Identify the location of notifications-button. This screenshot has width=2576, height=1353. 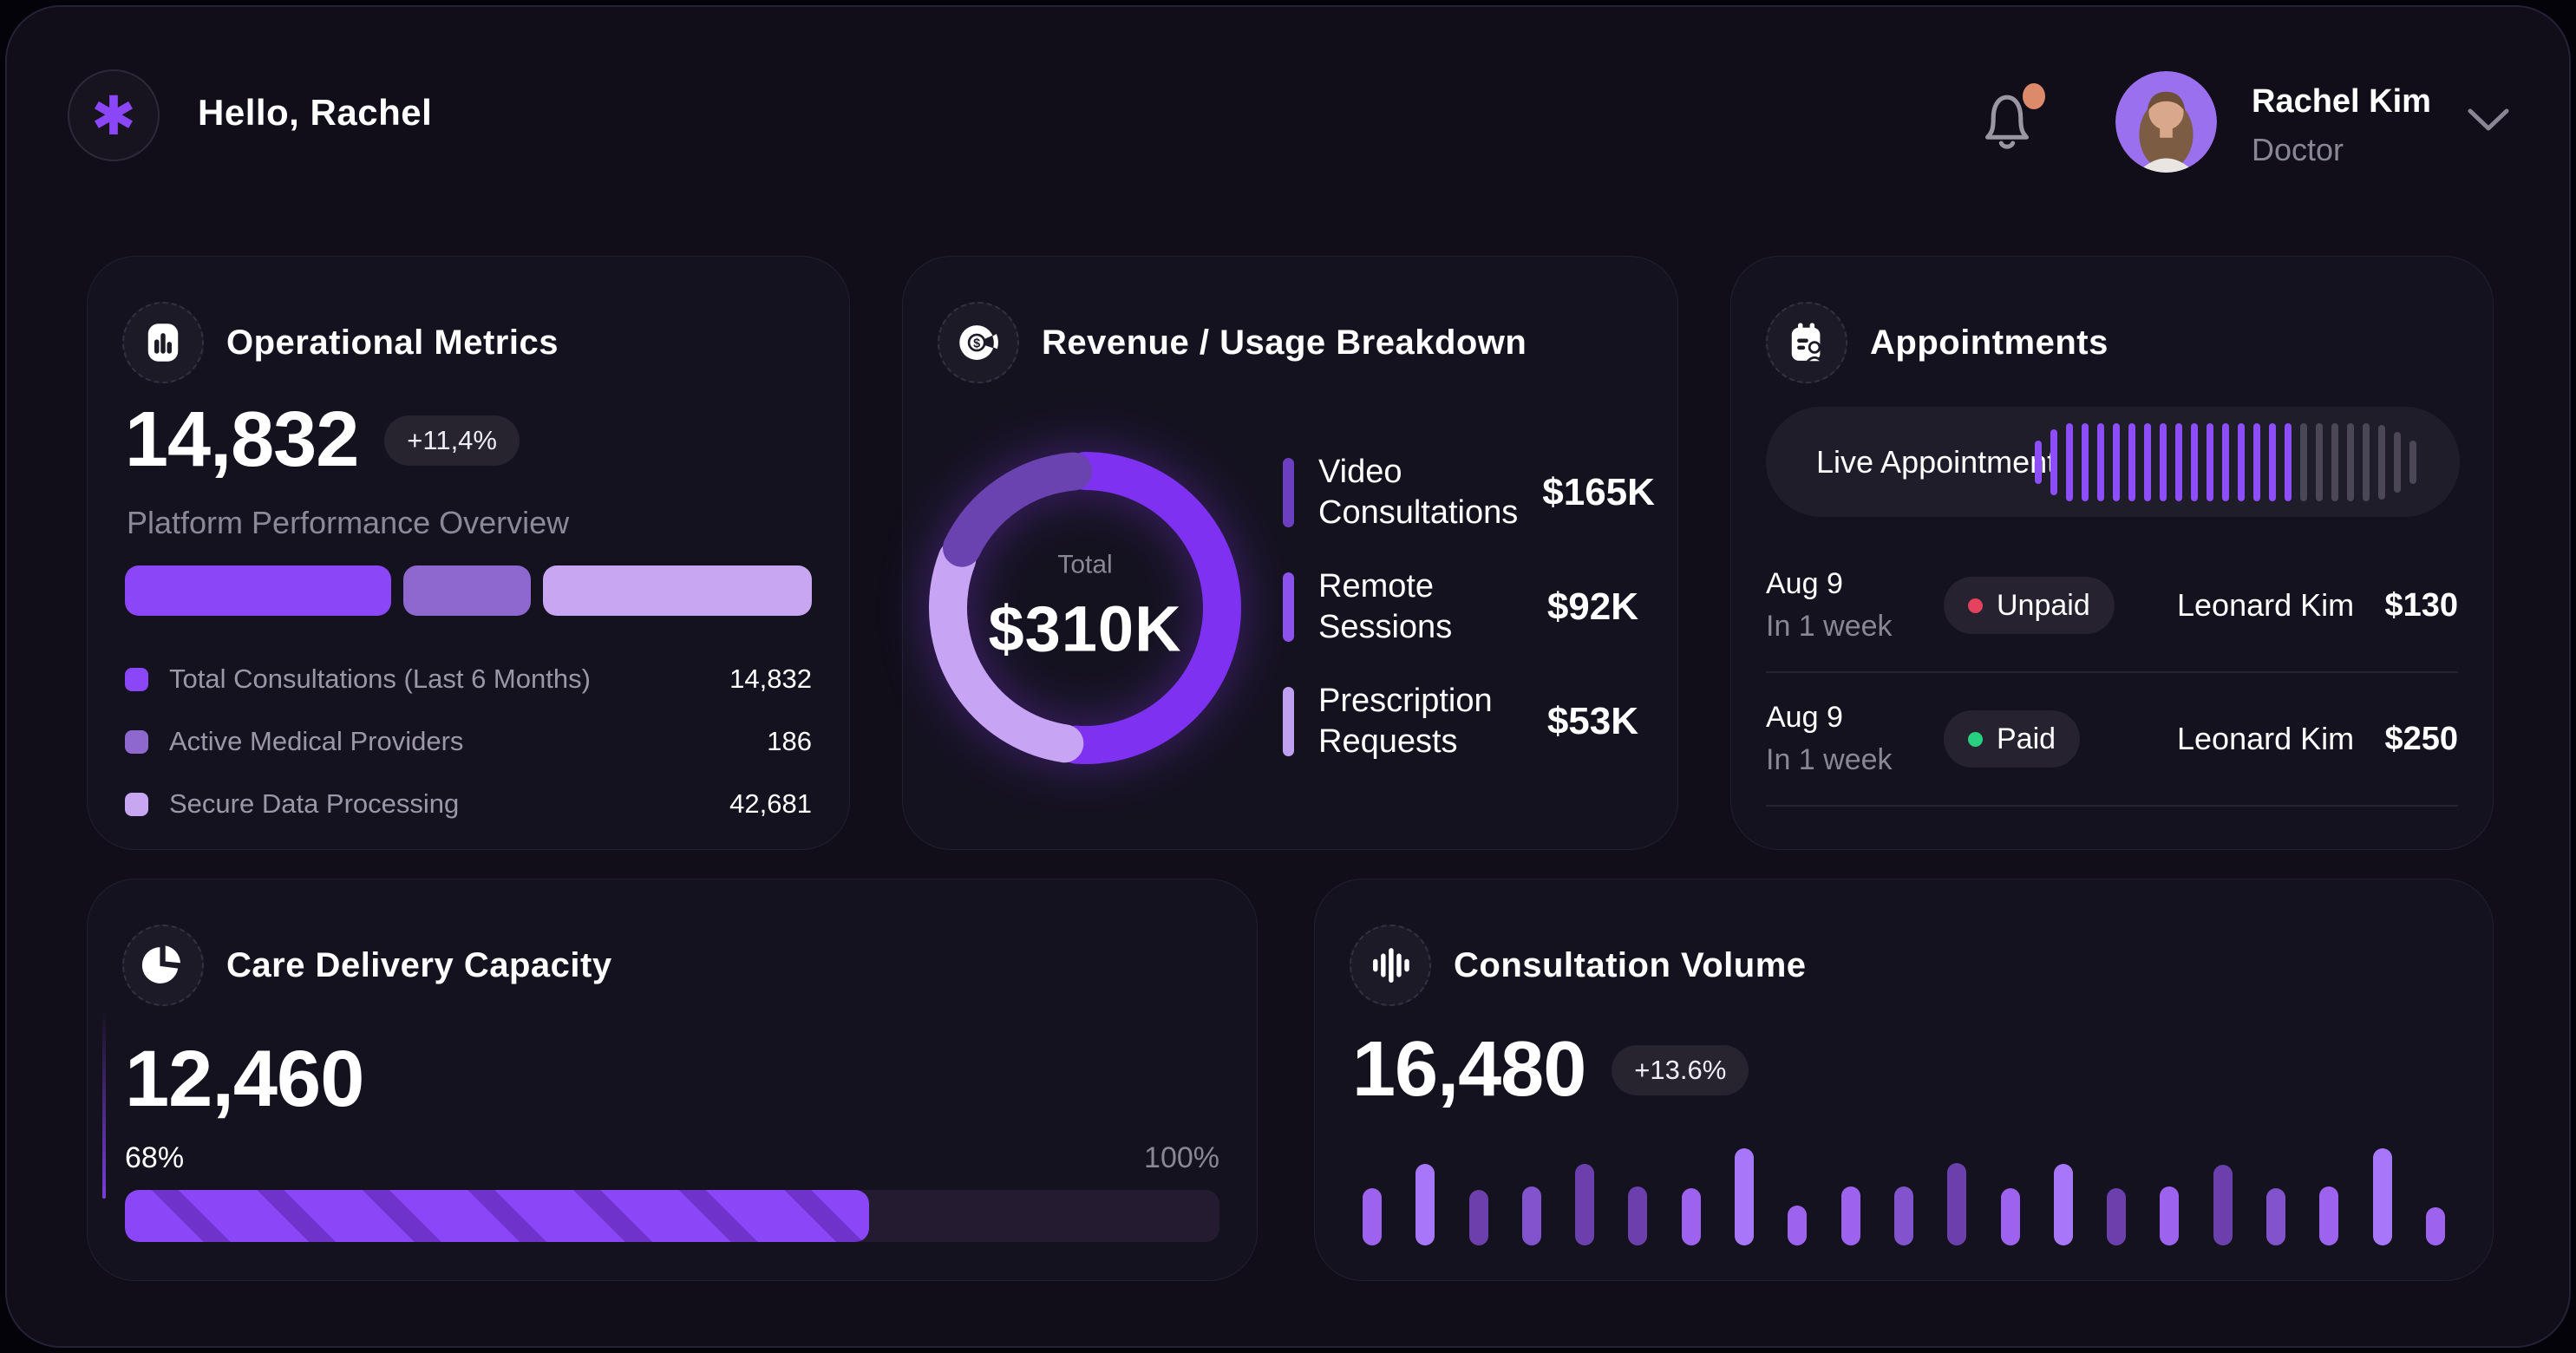
(2013, 122).